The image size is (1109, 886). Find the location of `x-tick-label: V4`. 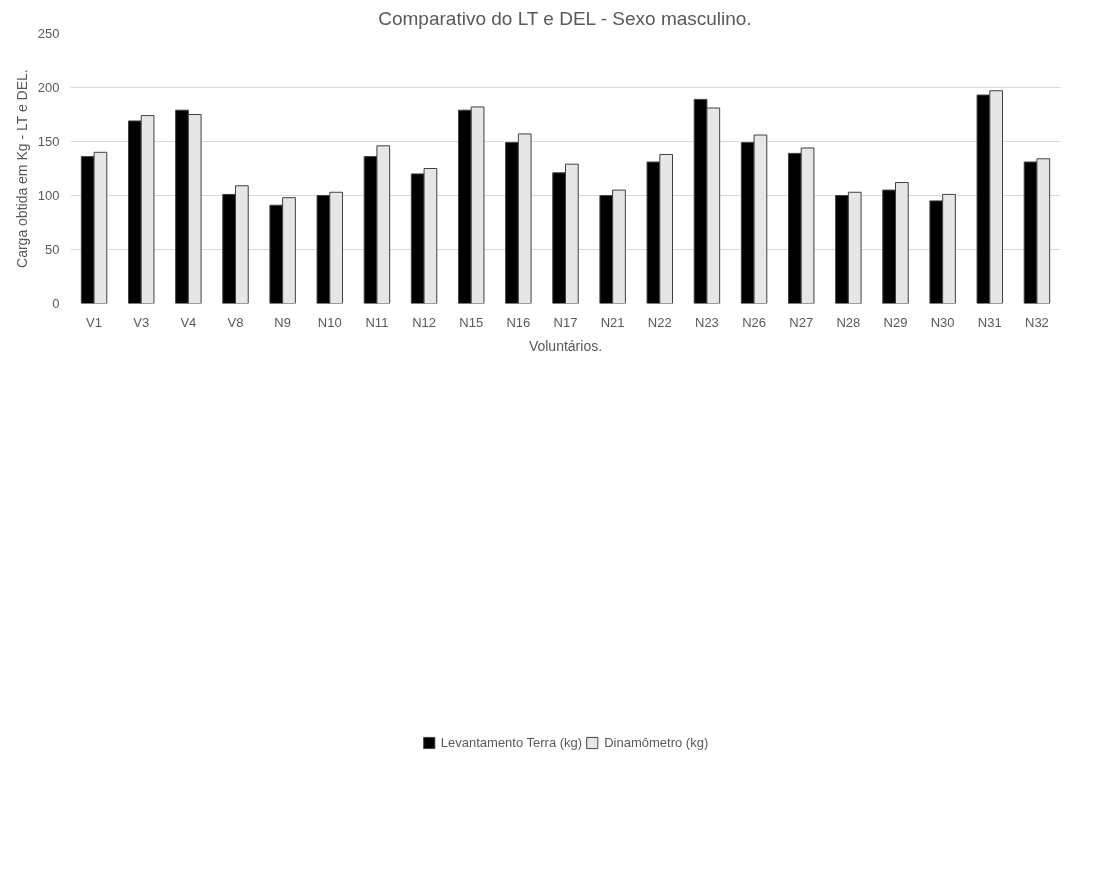

x-tick-label: V4 is located at coordinates (188, 322).